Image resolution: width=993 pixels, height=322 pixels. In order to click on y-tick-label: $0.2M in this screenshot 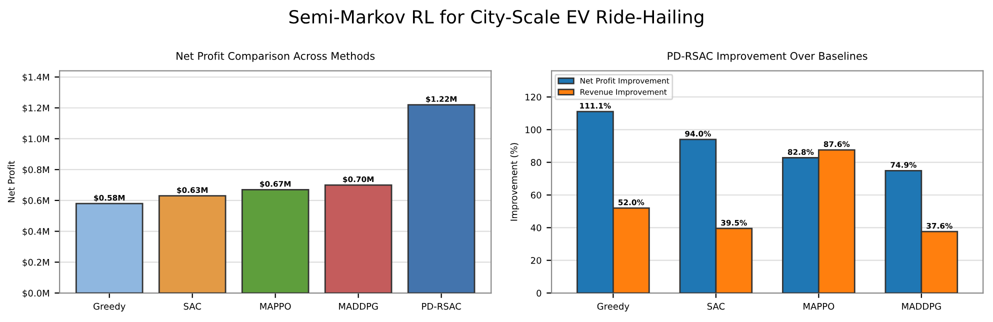, I will do `click(35, 262)`.